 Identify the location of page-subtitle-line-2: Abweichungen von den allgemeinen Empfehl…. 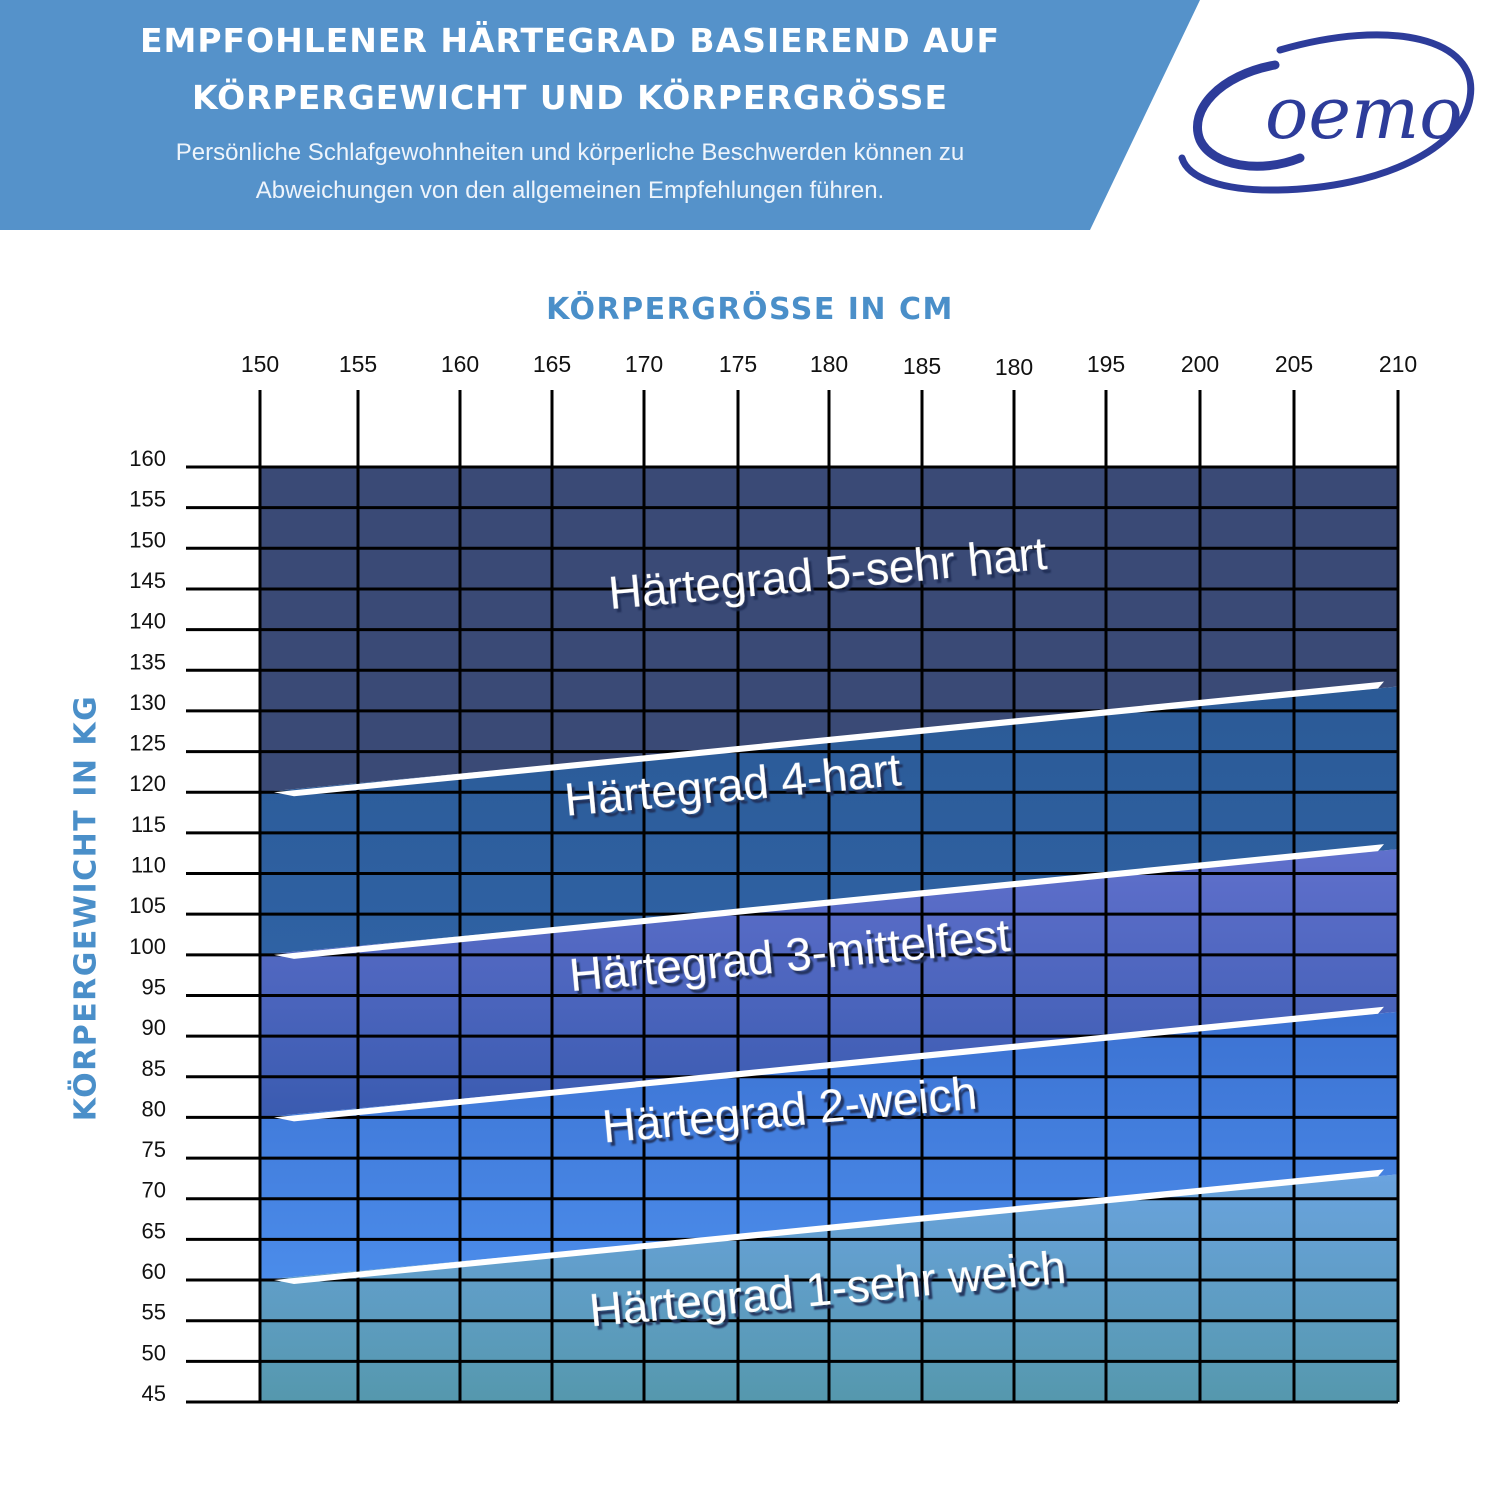
(570, 190).